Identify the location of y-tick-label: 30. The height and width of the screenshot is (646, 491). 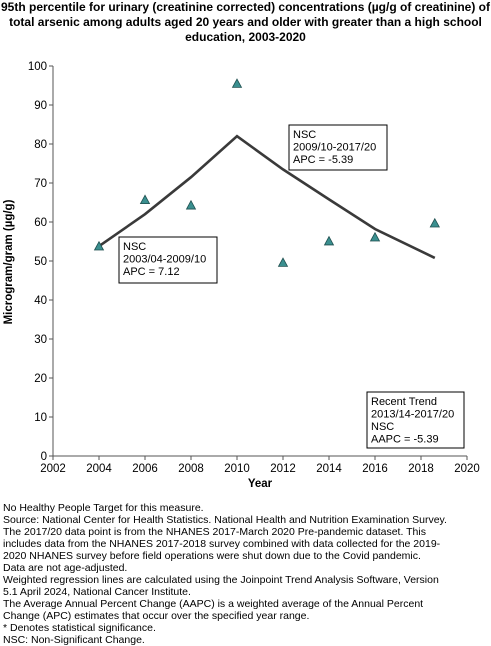
(40, 340).